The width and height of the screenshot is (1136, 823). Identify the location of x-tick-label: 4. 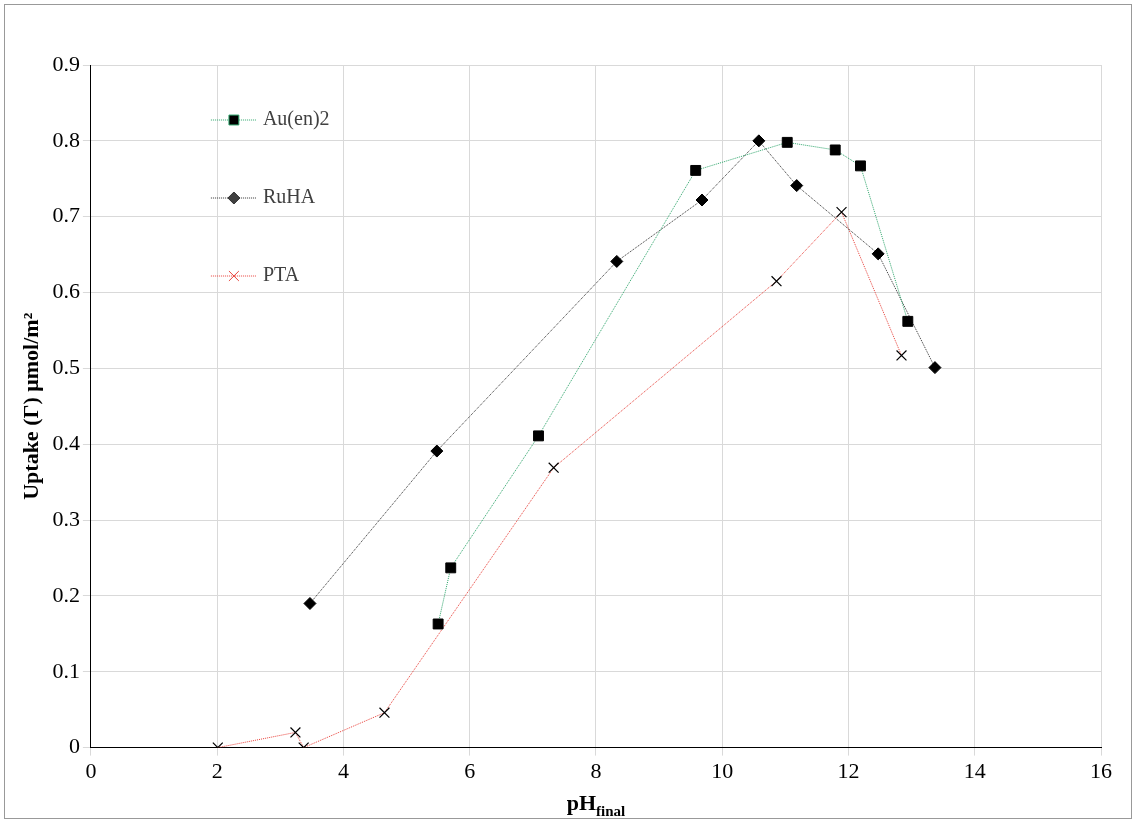
(343, 770).